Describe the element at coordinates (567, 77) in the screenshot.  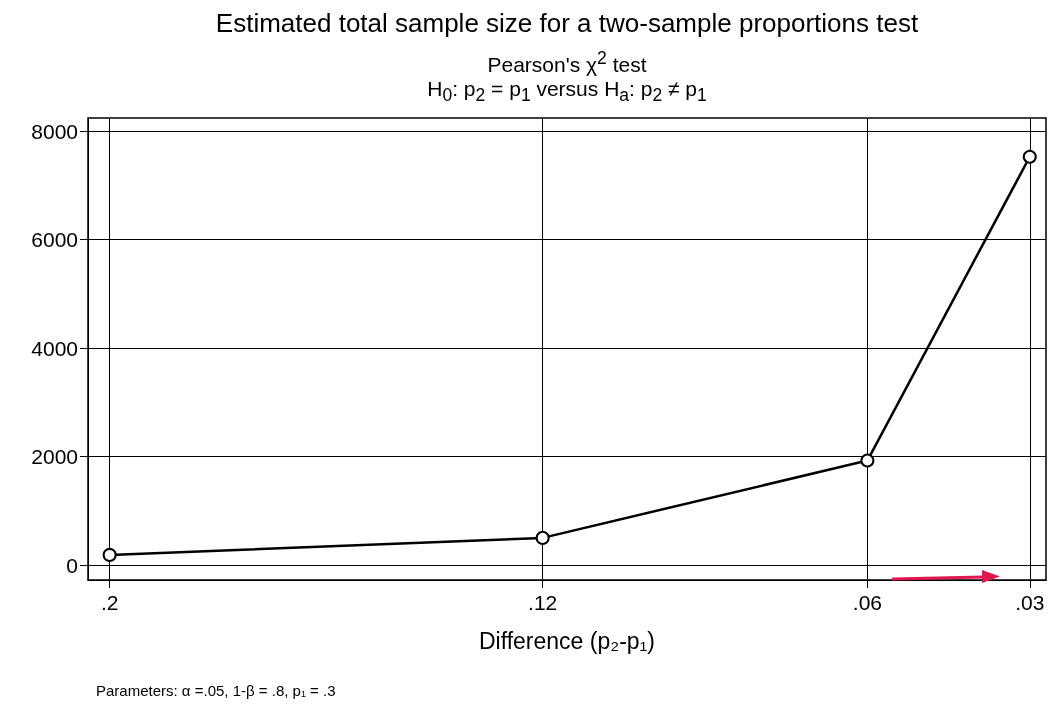
I see `text: Pearson's χ$^{2}$ test H$_{0}$: p$_{2}$ = p$_{1}$ versus H$_{a}$: p$_{2}$ ≠ p$_{1}$` at that location.